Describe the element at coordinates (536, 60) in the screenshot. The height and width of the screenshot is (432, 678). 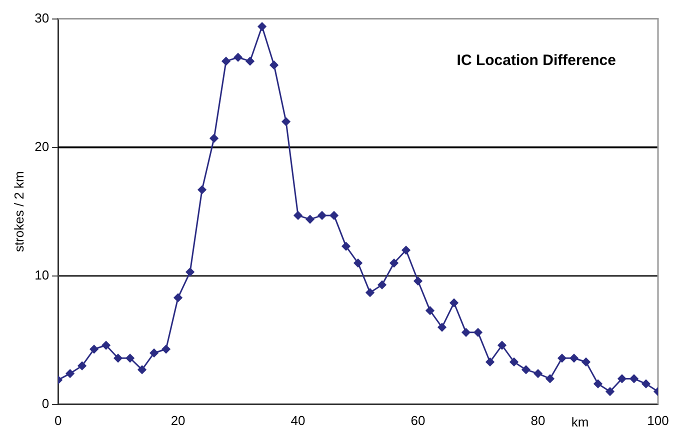
I see `text: IC Location Difference` at that location.